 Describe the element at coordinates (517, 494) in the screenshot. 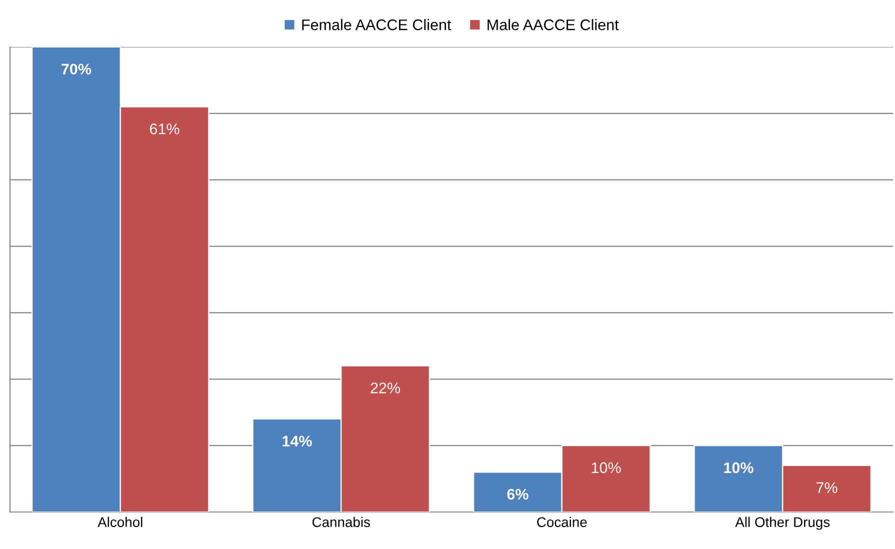

I see `data-label: 6%` at that location.